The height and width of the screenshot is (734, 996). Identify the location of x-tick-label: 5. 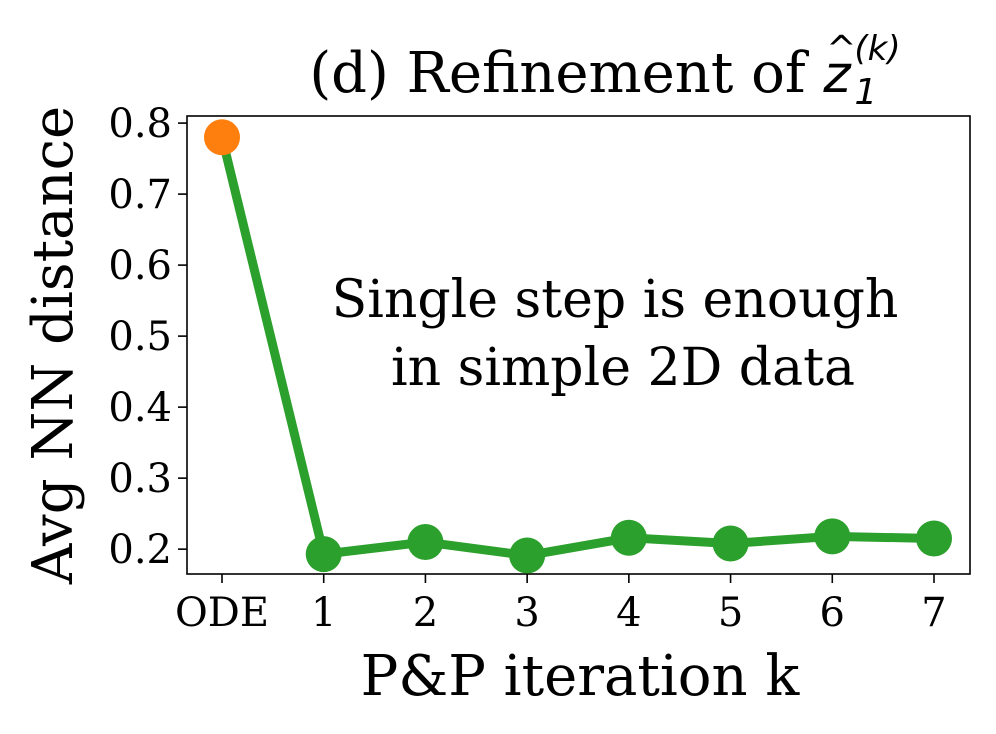
(730, 613).